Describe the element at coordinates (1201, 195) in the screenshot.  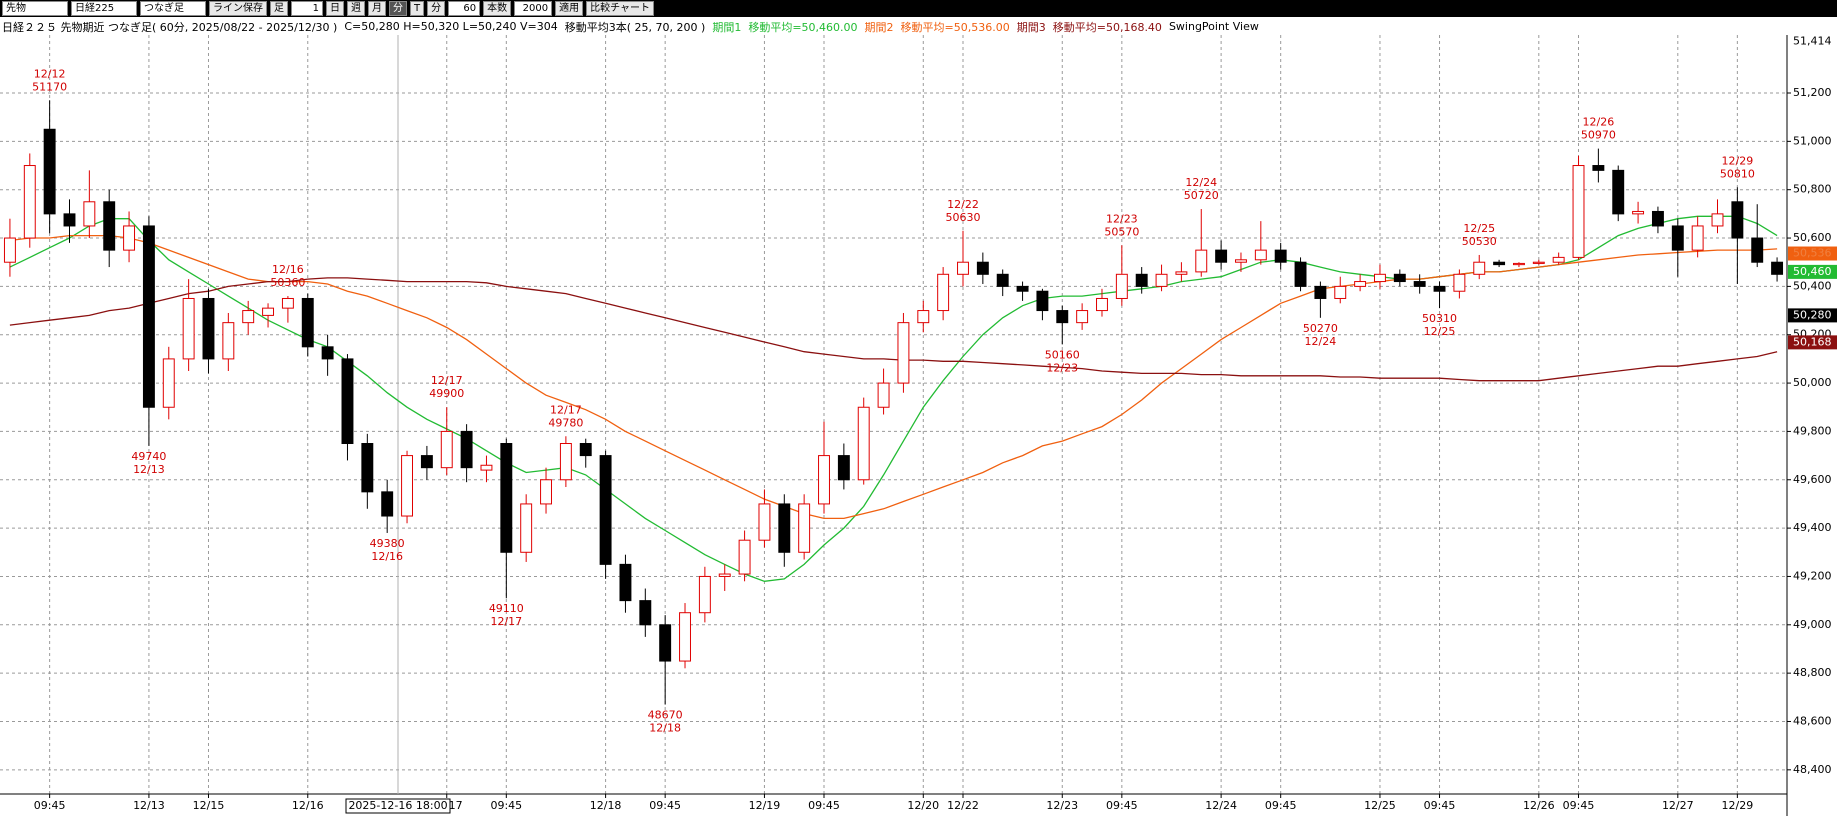
I see `swing-value: 50720` at that location.